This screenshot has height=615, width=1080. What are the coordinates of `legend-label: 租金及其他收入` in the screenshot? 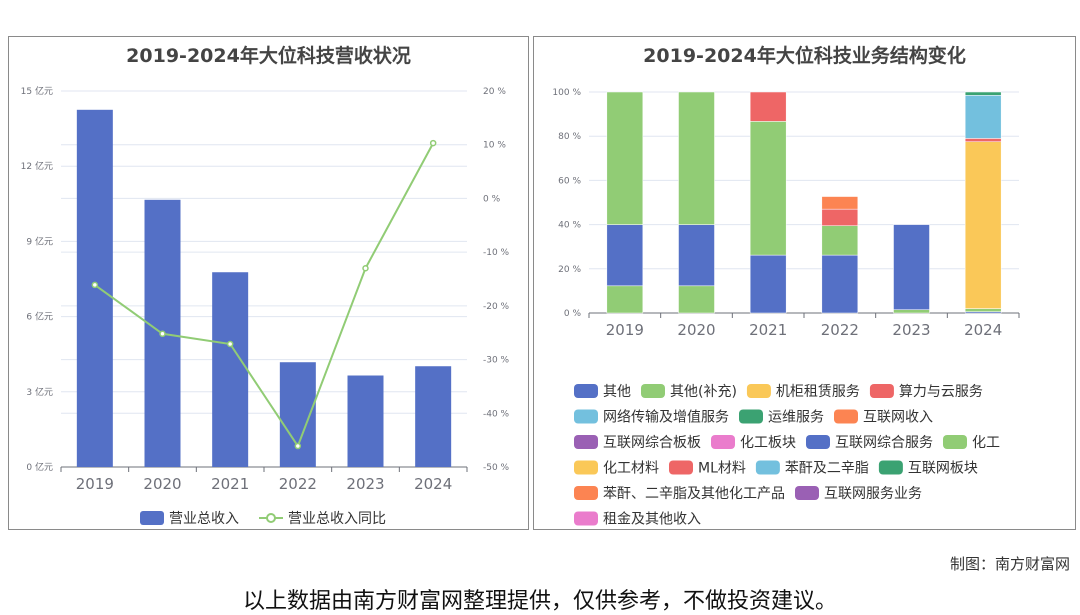 It's located at (652, 520).